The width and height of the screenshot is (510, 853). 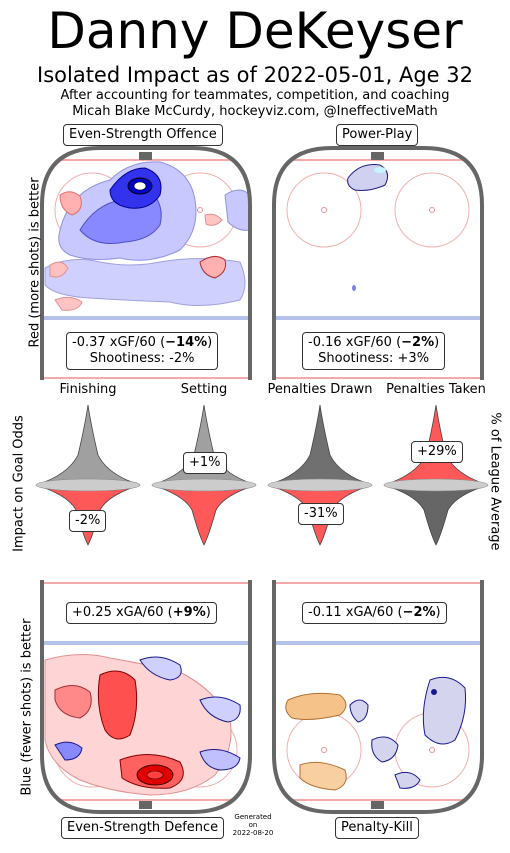 I want to click on violin-penalties-taken, so click(x=436, y=475).